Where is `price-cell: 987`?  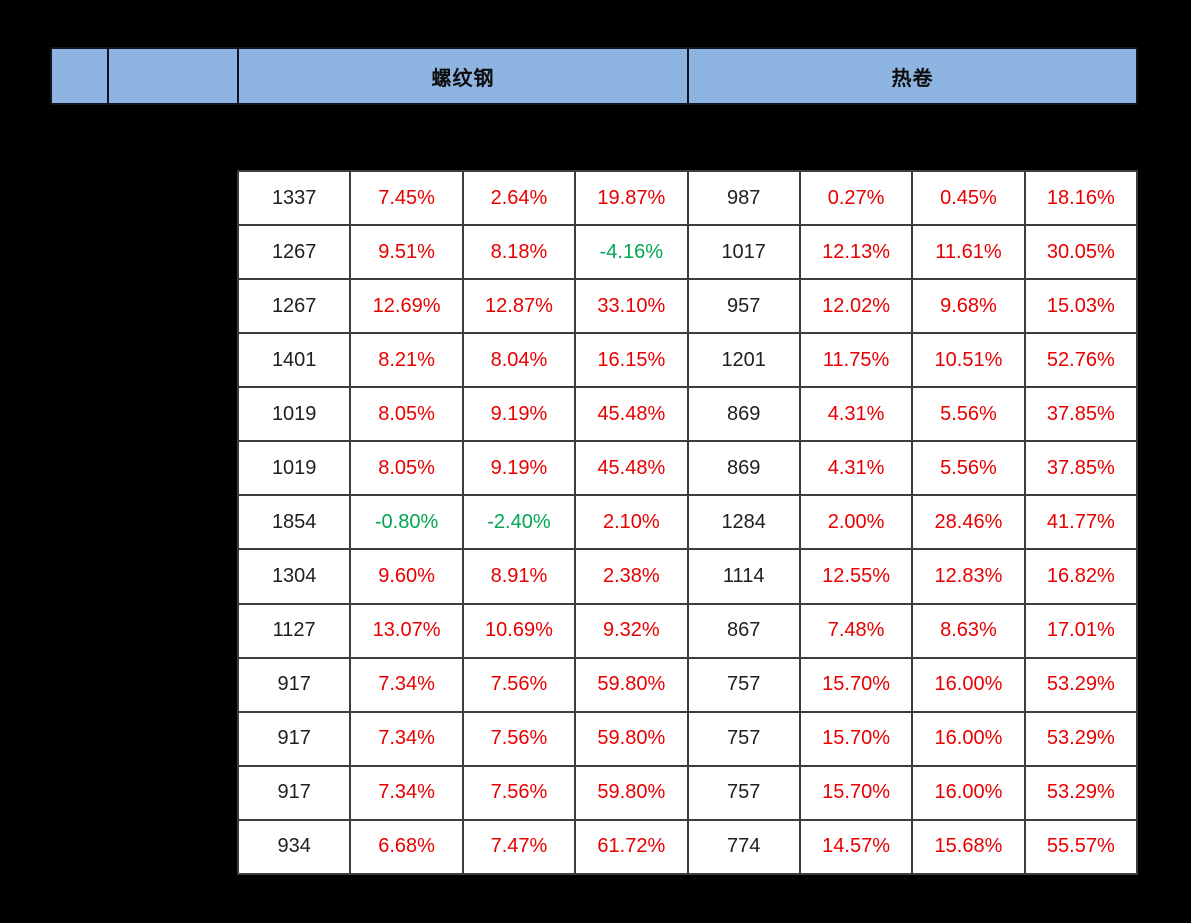
price-cell: 987 is located at coordinates (743, 198).